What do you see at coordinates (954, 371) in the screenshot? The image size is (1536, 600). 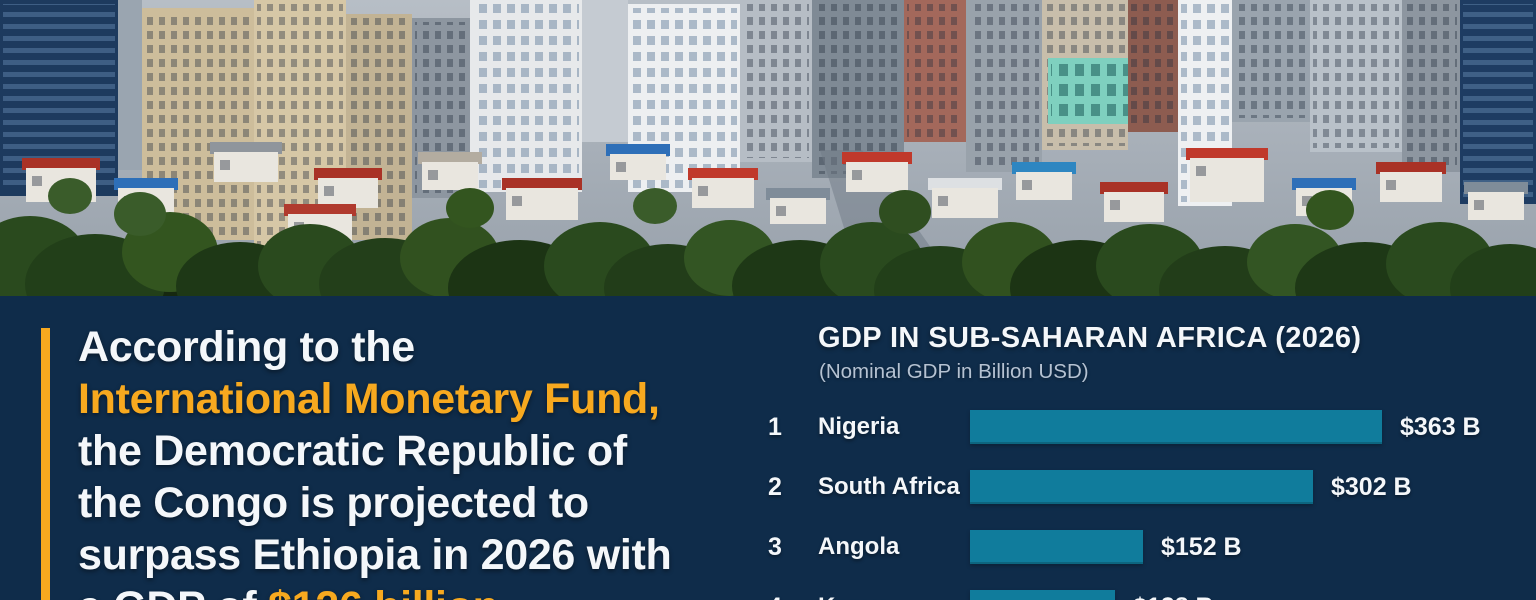 I see `chart-subtitle: (Nominal GDP in Billion USD)` at bounding box center [954, 371].